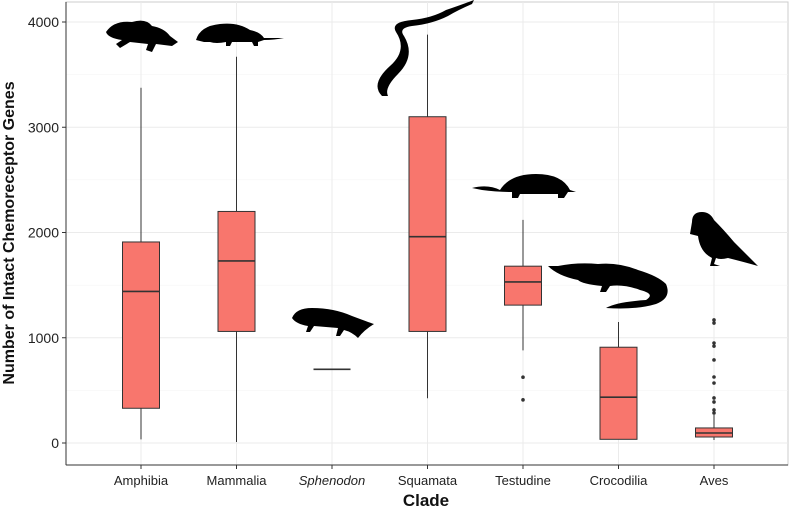 This screenshot has width=796, height=512. I want to click on x-tick-label: Squamata, so click(428, 480).